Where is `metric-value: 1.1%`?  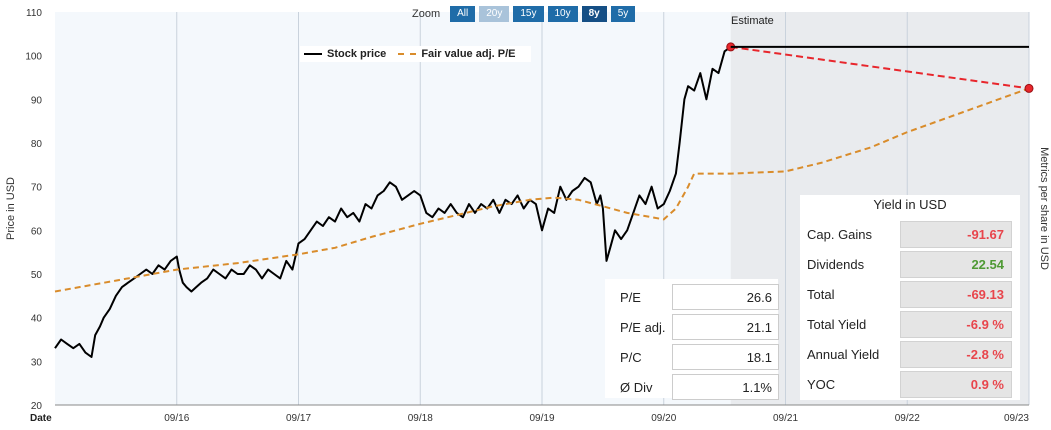
metric-value: 1.1% is located at coordinates (725, 387).